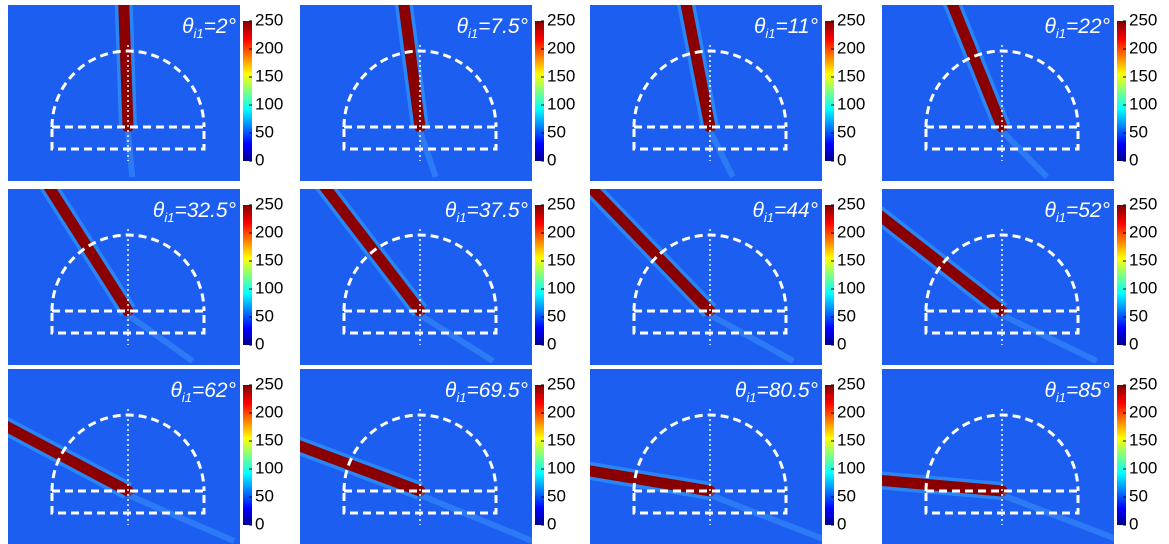 The height and width of the screenshot is (544, 1169). Describe the element at coordinates (787, 390) in the screenshot. I see `angle-value: =80.5°` at that location.